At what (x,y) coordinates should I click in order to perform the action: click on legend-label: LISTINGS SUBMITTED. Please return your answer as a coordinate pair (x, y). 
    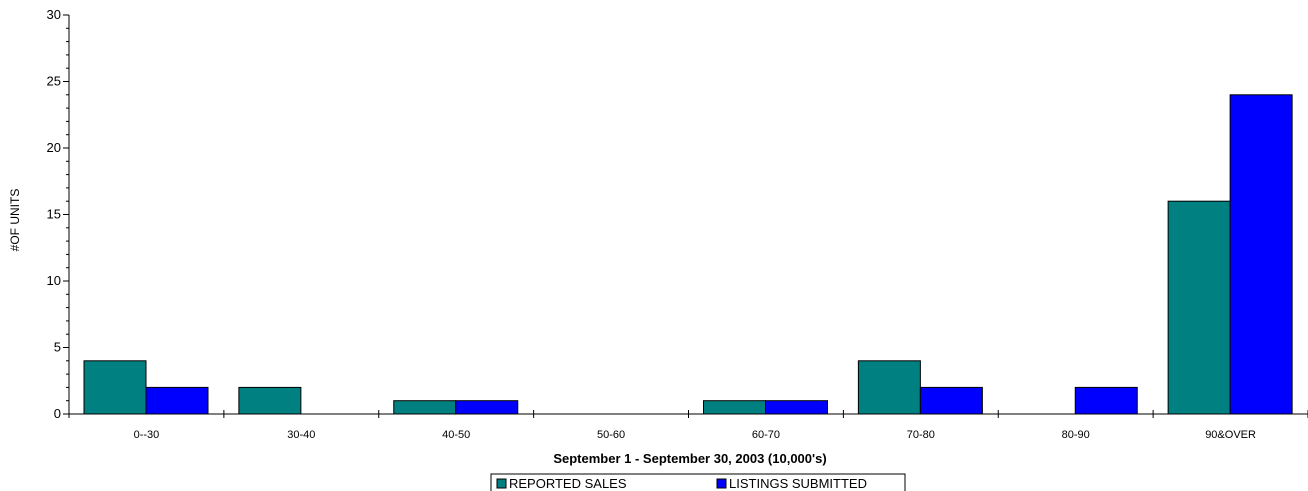
    Looking at the image, I should click on (798, 483).